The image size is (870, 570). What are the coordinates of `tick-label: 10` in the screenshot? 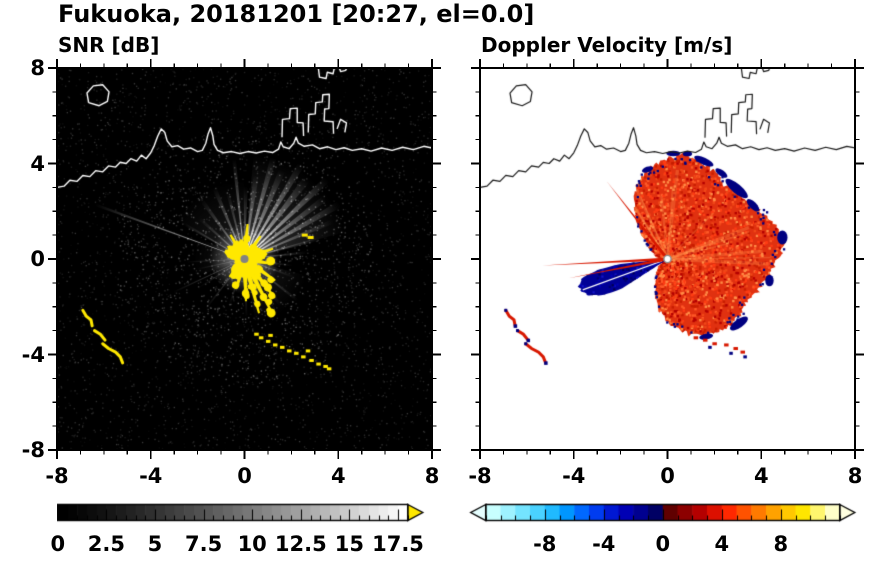 It's located at (252, 544).